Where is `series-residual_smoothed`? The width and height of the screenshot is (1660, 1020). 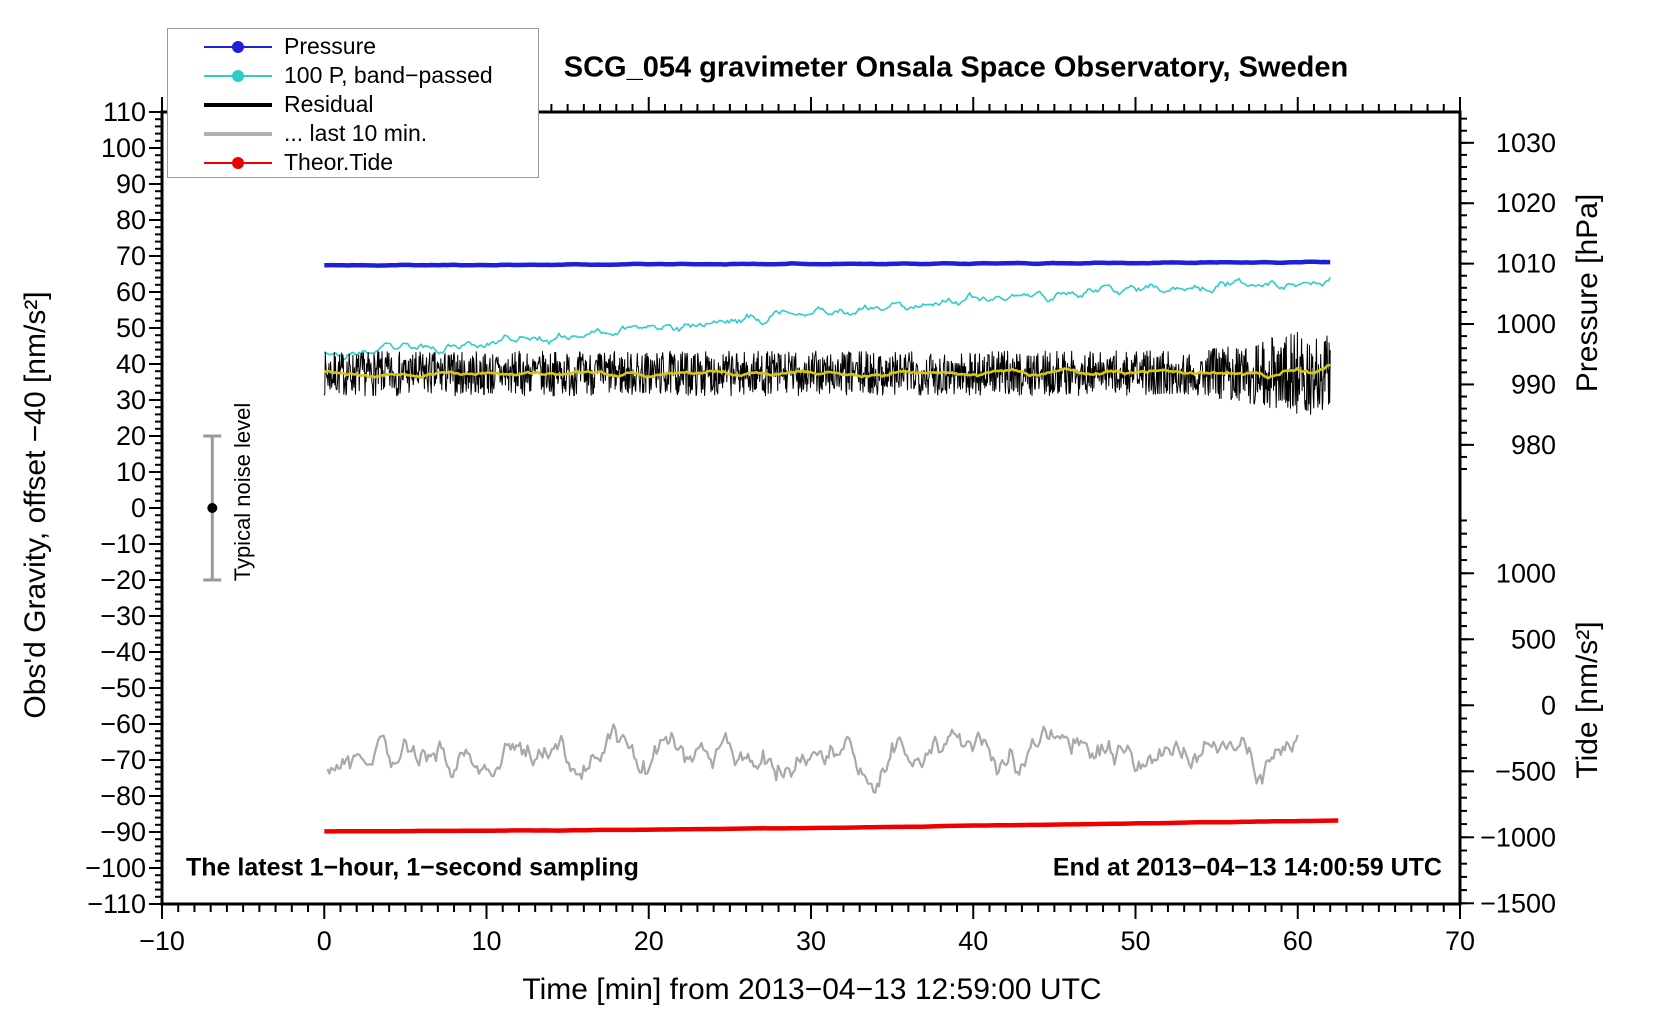
series-residual_smoothed is located at coordinates (827, 371).